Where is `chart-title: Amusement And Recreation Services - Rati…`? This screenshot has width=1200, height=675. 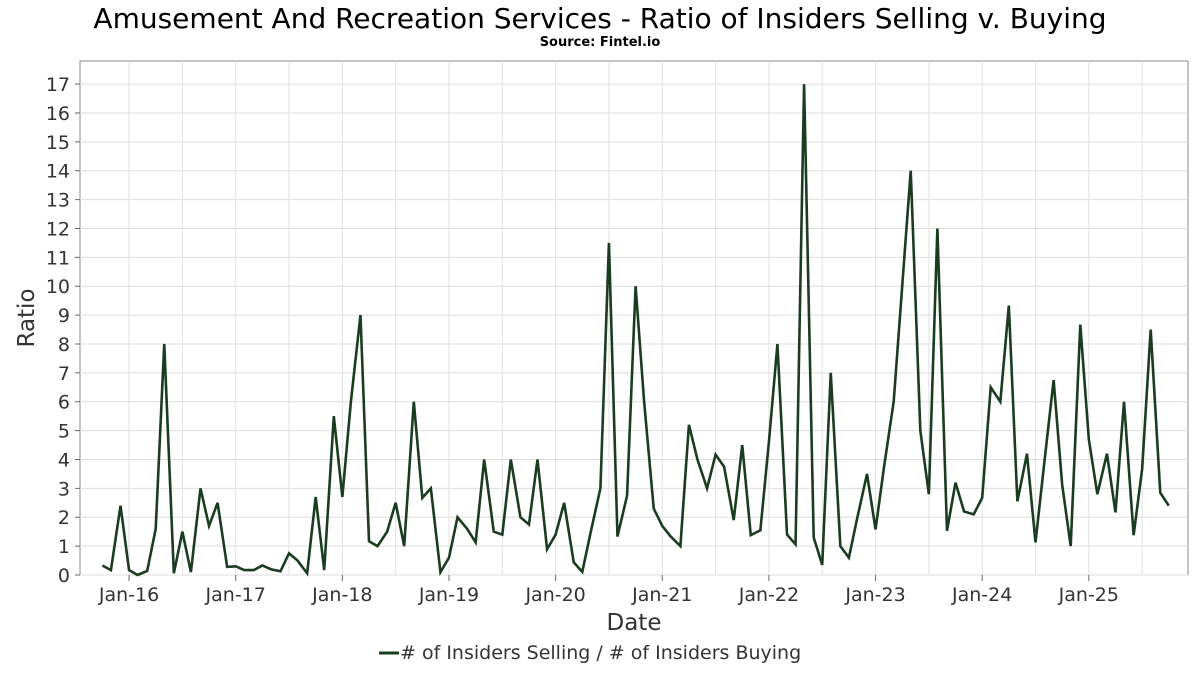
chart-title: Amusement And Recreation Services - Rati… is located at coordinates (600, 18).